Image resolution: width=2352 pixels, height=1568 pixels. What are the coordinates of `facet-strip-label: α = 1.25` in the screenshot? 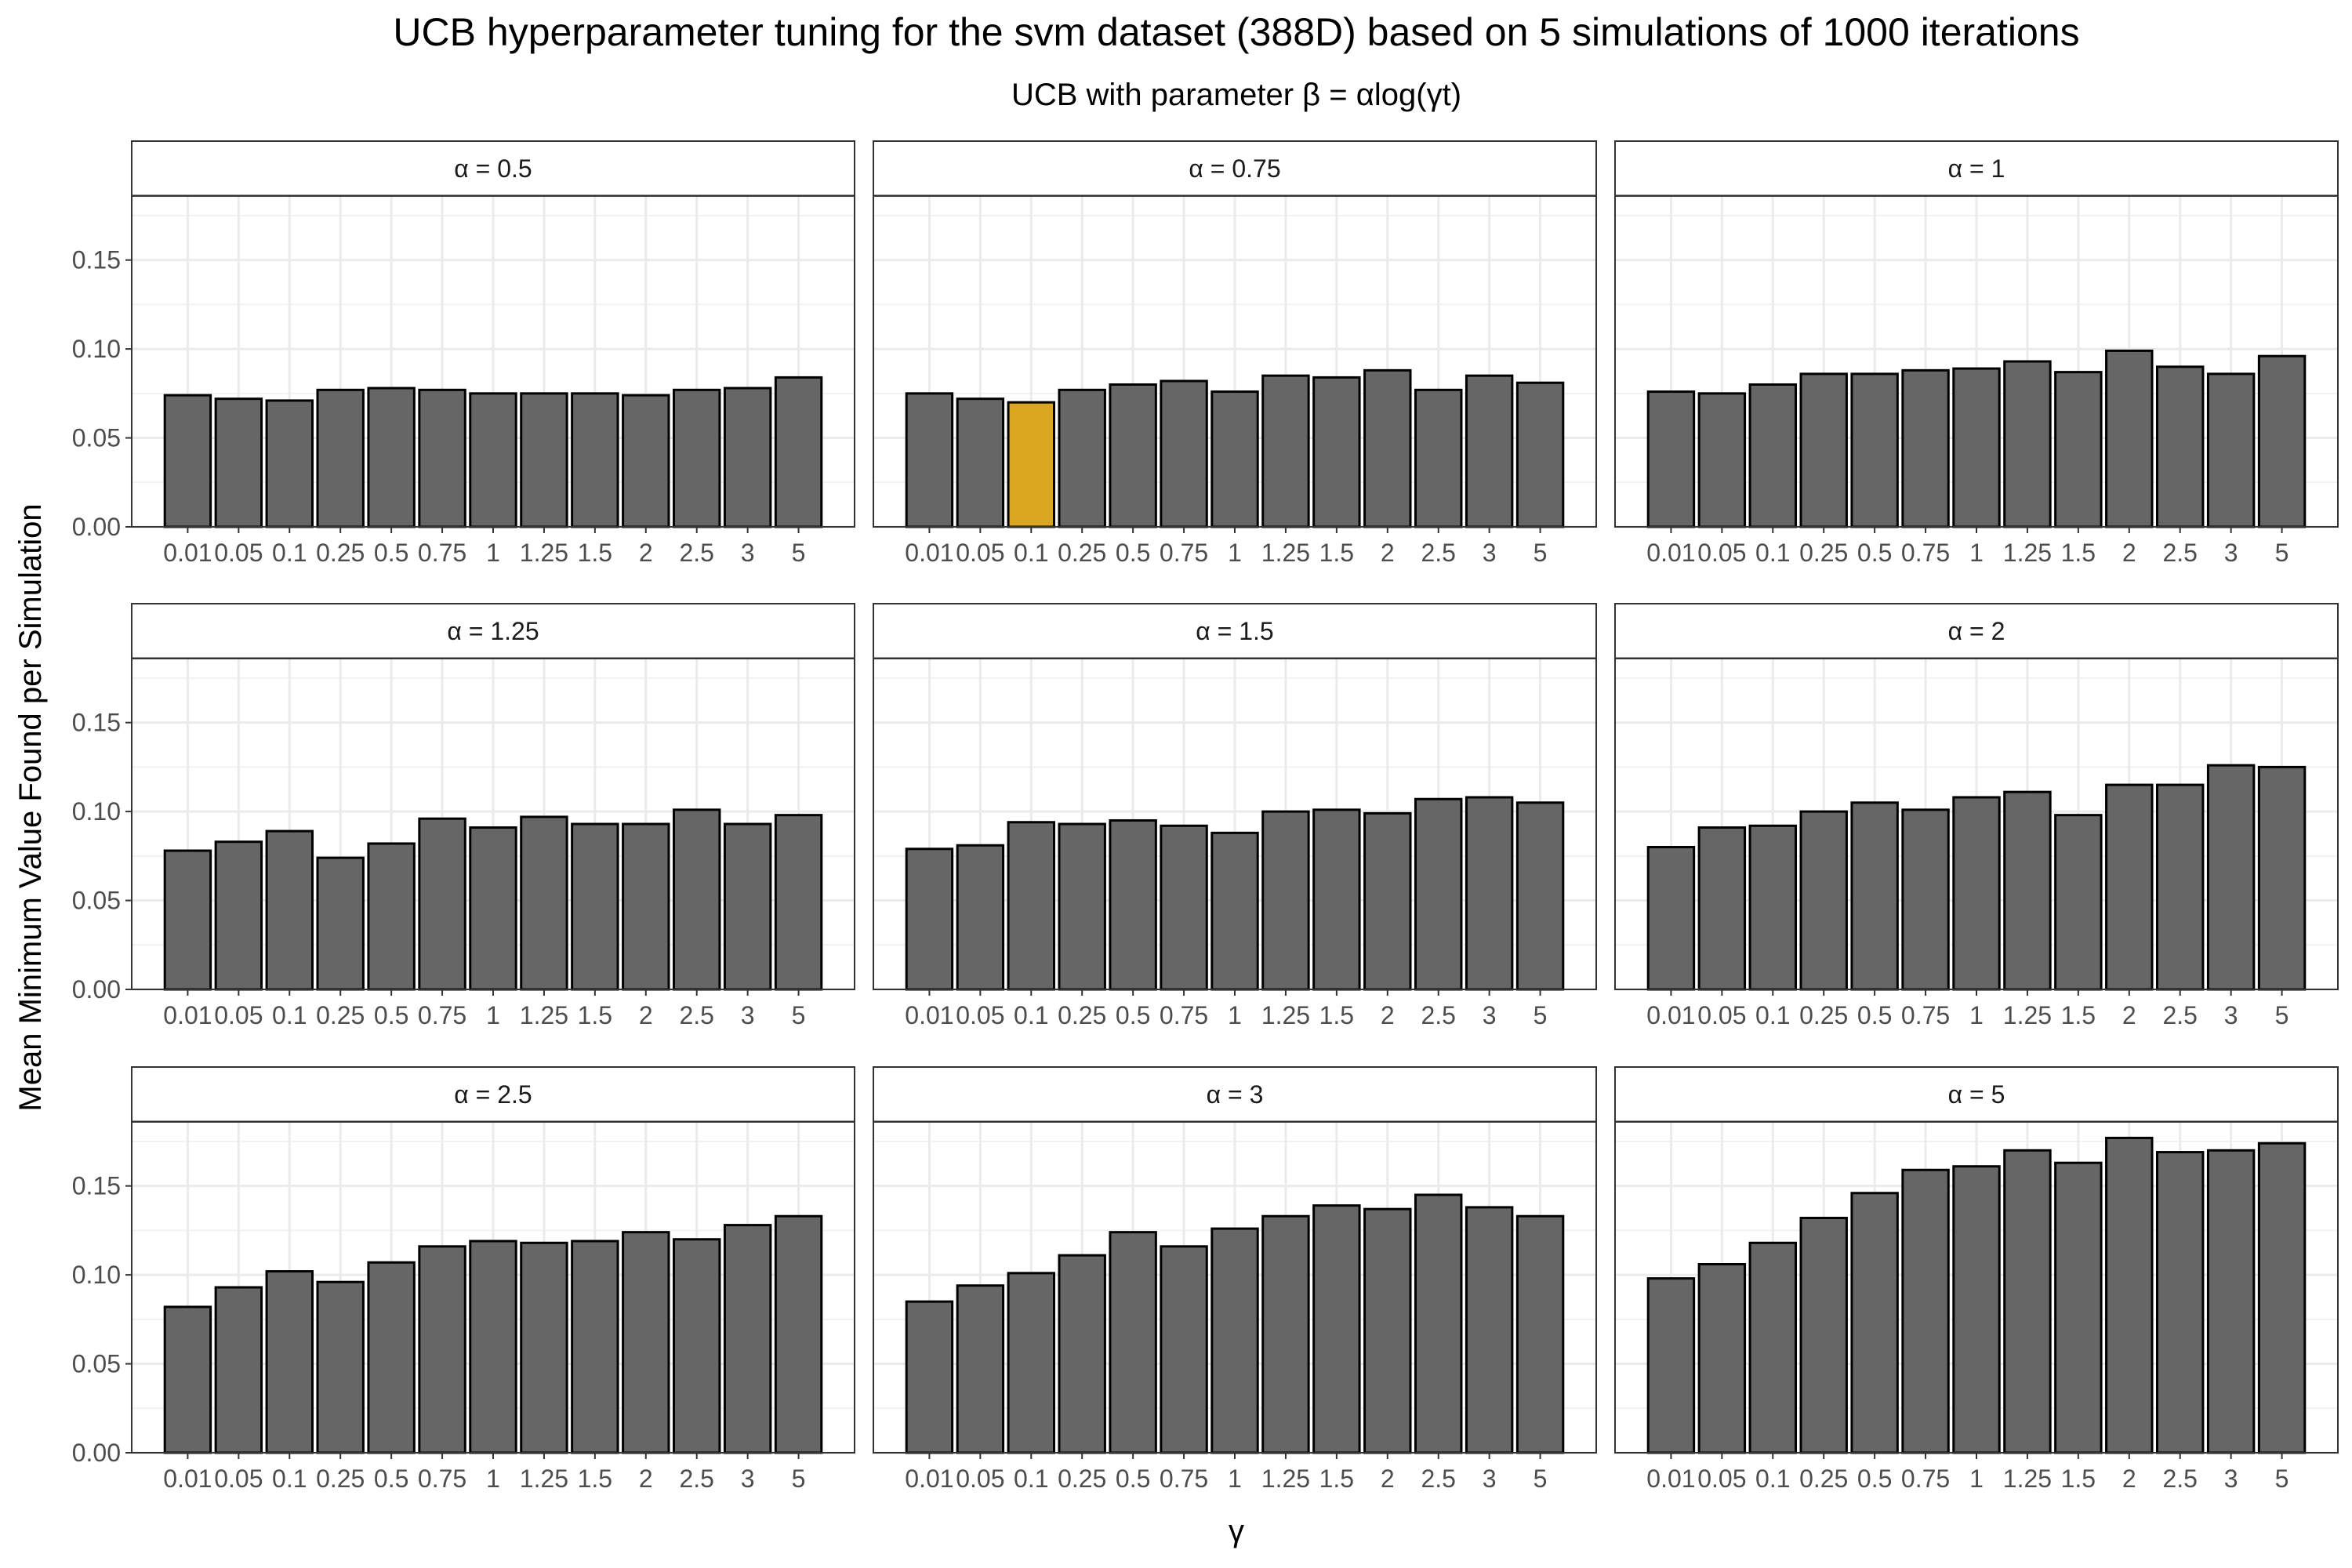 It's located at (493, 631).